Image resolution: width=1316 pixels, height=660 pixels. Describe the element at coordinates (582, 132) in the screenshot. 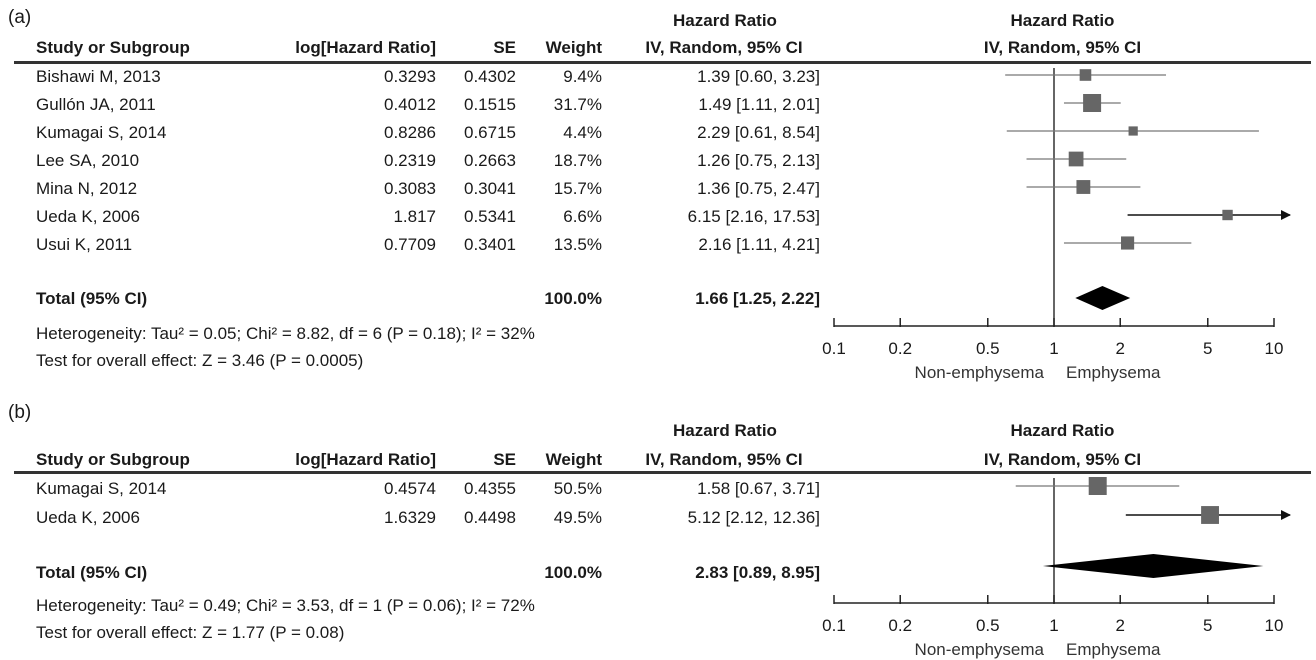

I see `weight-value: 4.4%` at that location.